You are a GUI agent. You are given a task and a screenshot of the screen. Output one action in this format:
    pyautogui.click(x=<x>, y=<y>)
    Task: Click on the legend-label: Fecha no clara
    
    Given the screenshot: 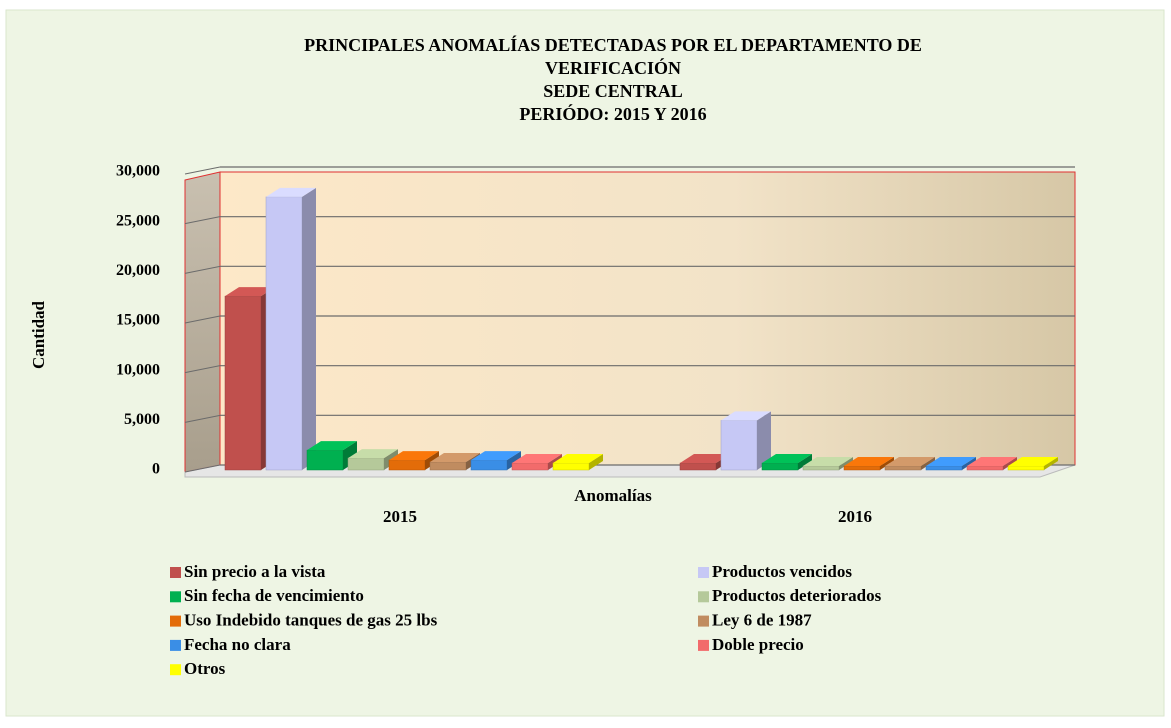 What is the action you would take?
    pyautogui.click(x=237, y=644)
    